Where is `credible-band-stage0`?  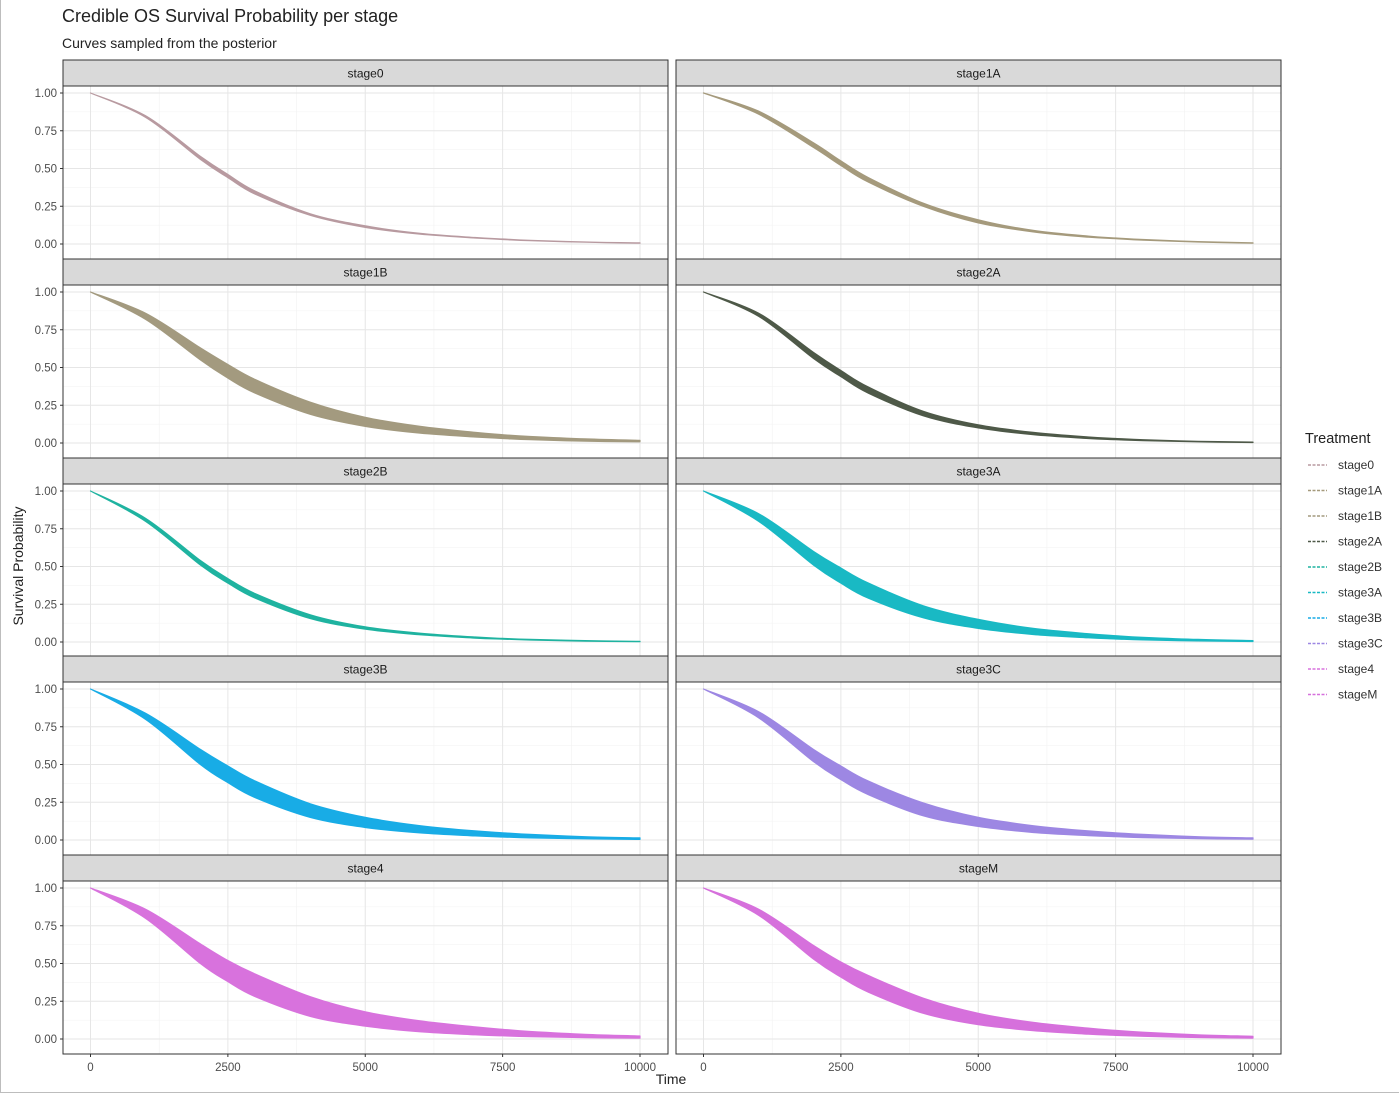
credible-band-stage0 is located at coordinates (365, 168).